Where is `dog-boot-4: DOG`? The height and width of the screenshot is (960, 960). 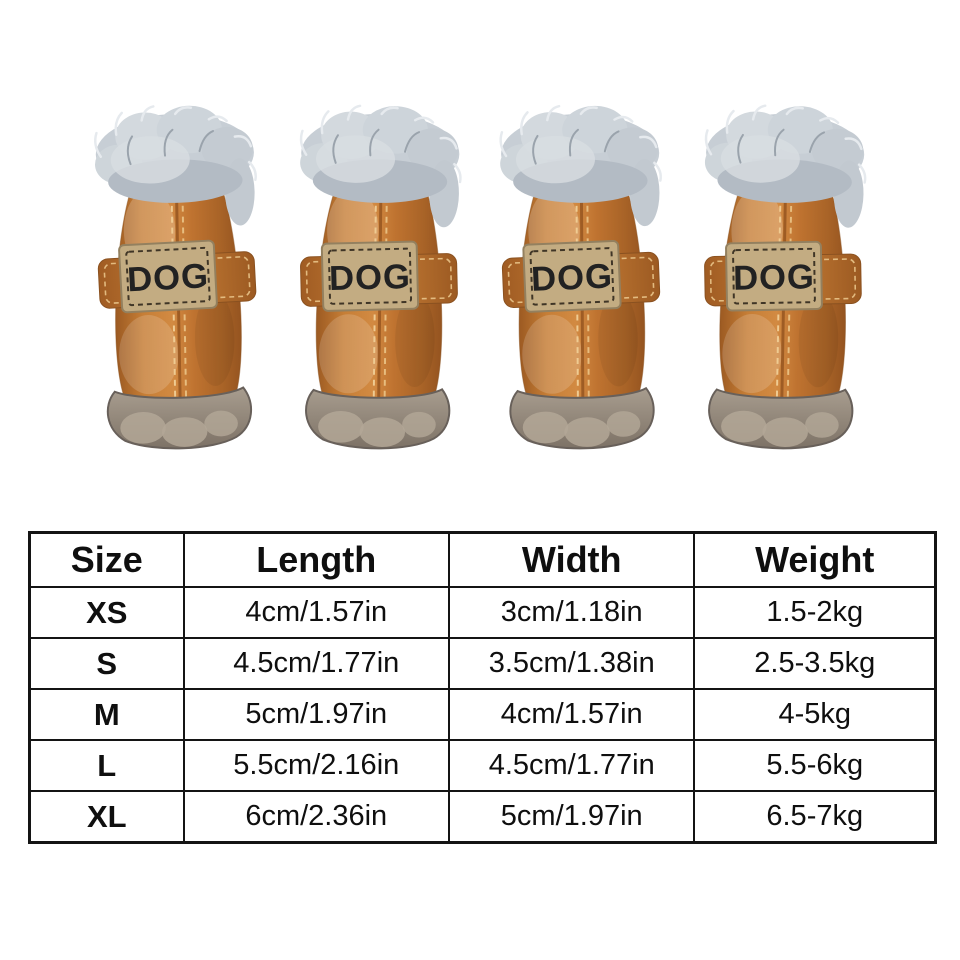
dog-boot-4: DOG is located at coordinates (785, 277).